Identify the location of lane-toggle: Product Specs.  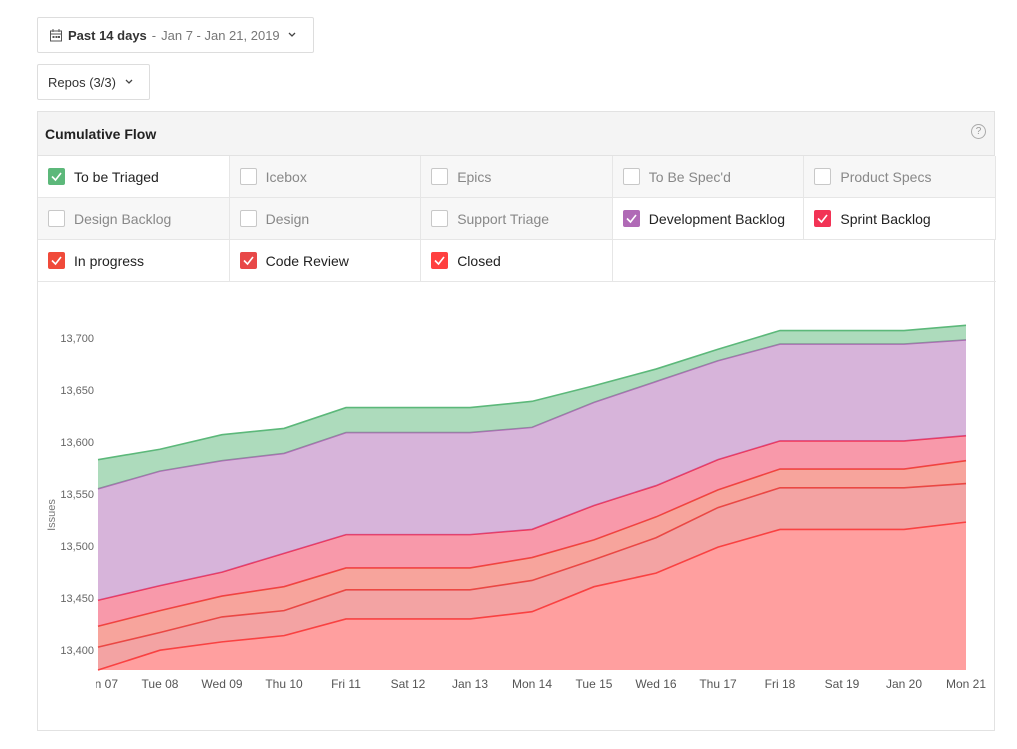
(900, 177).